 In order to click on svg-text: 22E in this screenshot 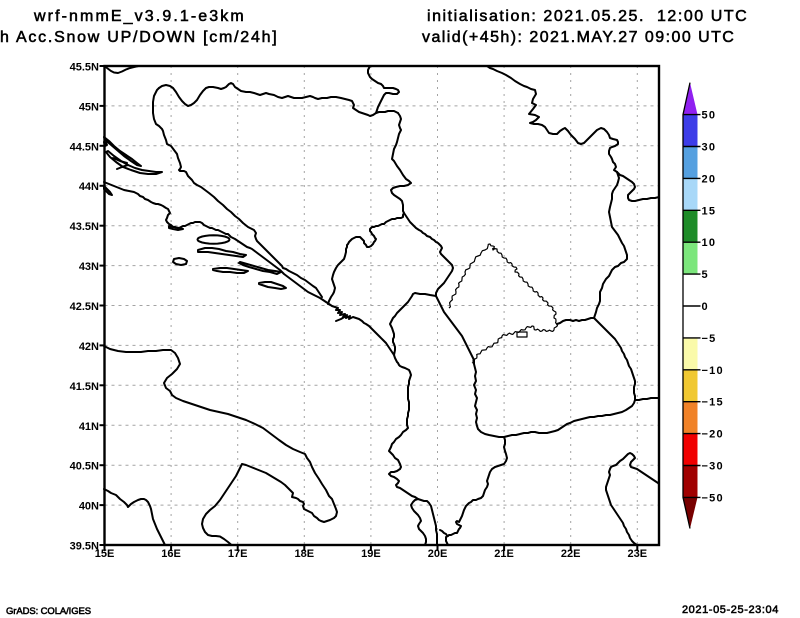, I will do `click(571, 554)`.